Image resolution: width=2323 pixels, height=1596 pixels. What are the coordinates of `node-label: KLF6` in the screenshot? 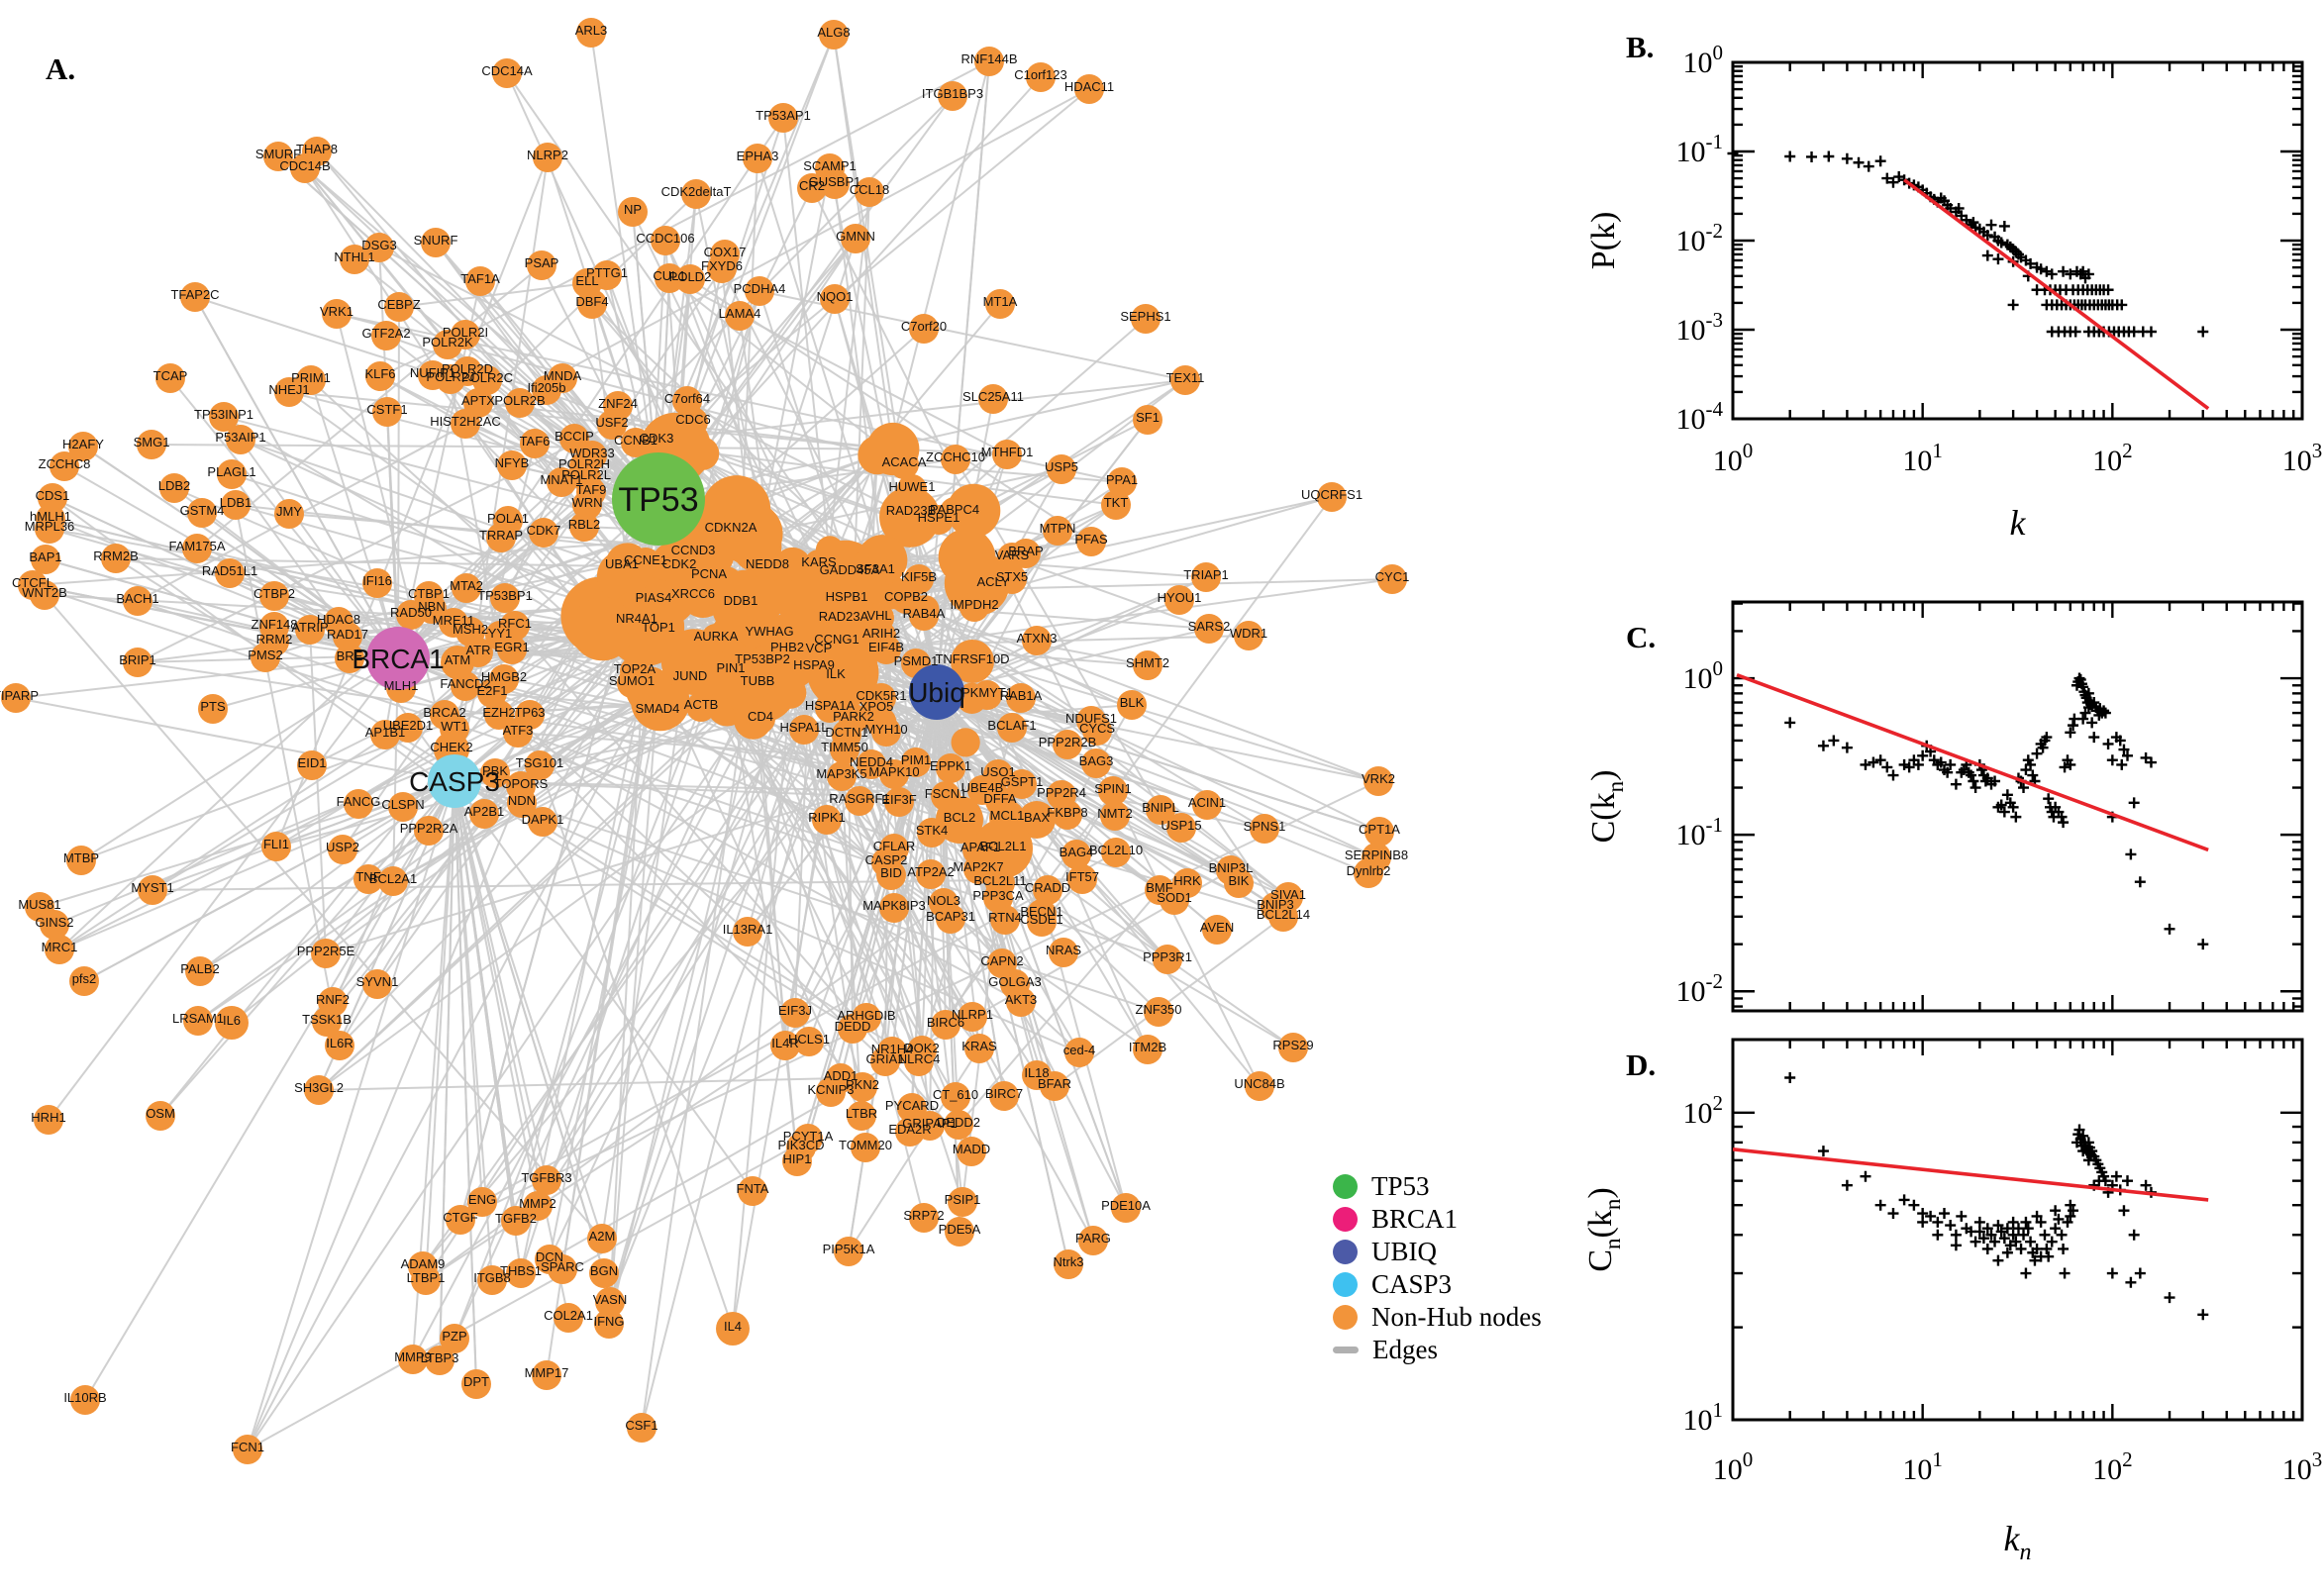 It's located at (379, 374).